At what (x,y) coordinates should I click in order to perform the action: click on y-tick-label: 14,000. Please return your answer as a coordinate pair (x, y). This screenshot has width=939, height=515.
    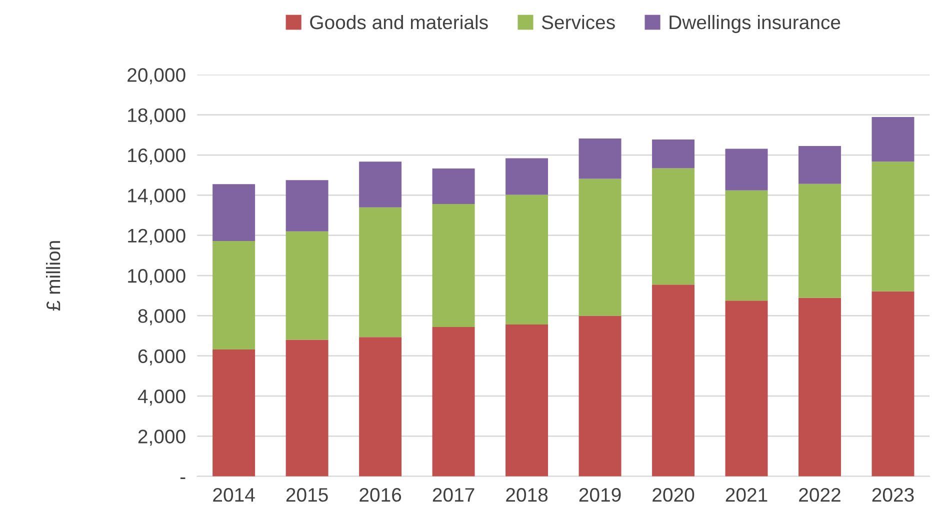
    Looking at the image, I should click on (157, 196).